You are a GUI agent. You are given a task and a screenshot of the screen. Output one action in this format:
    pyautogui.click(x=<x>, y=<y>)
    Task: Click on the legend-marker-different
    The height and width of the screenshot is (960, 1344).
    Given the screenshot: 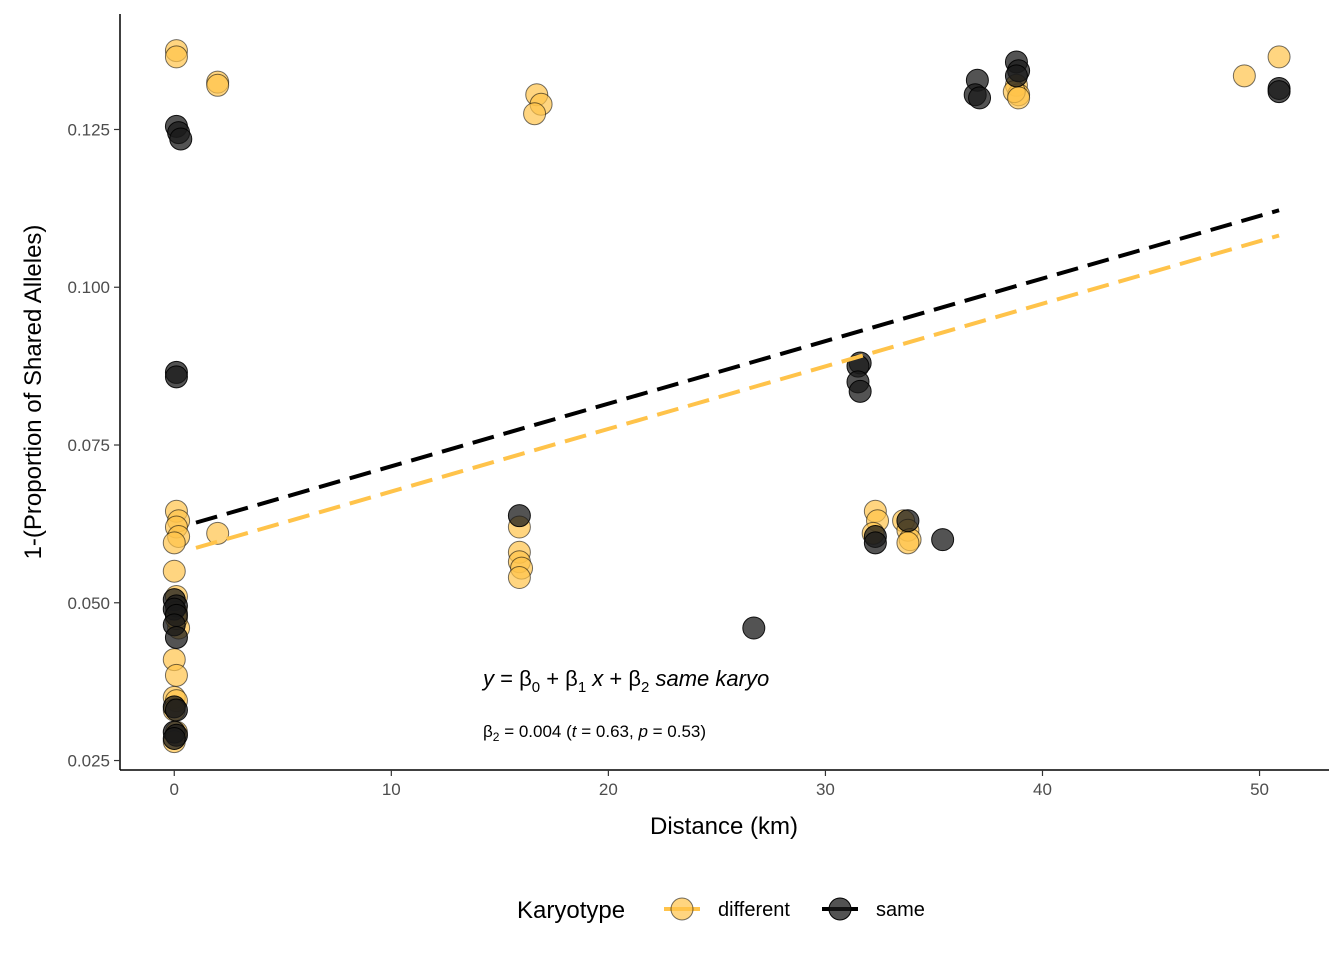 What is the action you would take?
    pyautogui.click(x=682, y=909)
    